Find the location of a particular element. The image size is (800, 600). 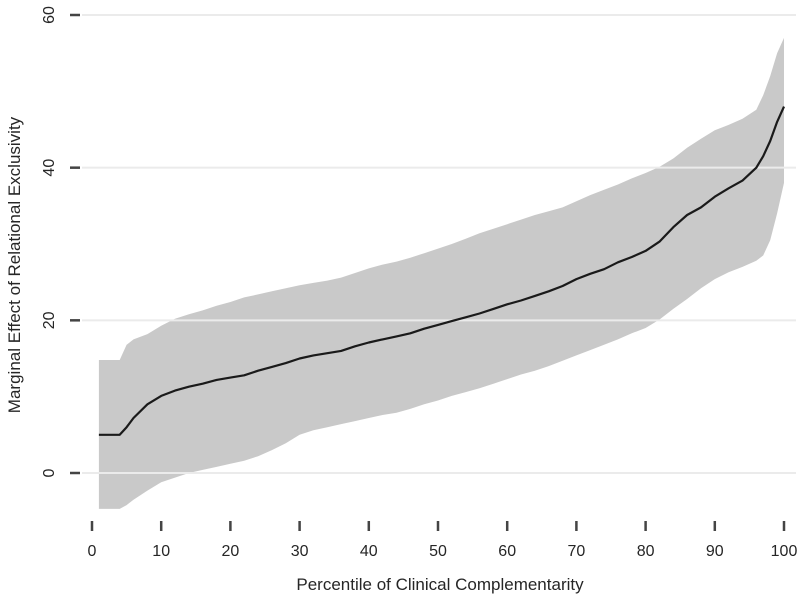

x-tick-label-10: 10 is located at coordinates (161, 551).